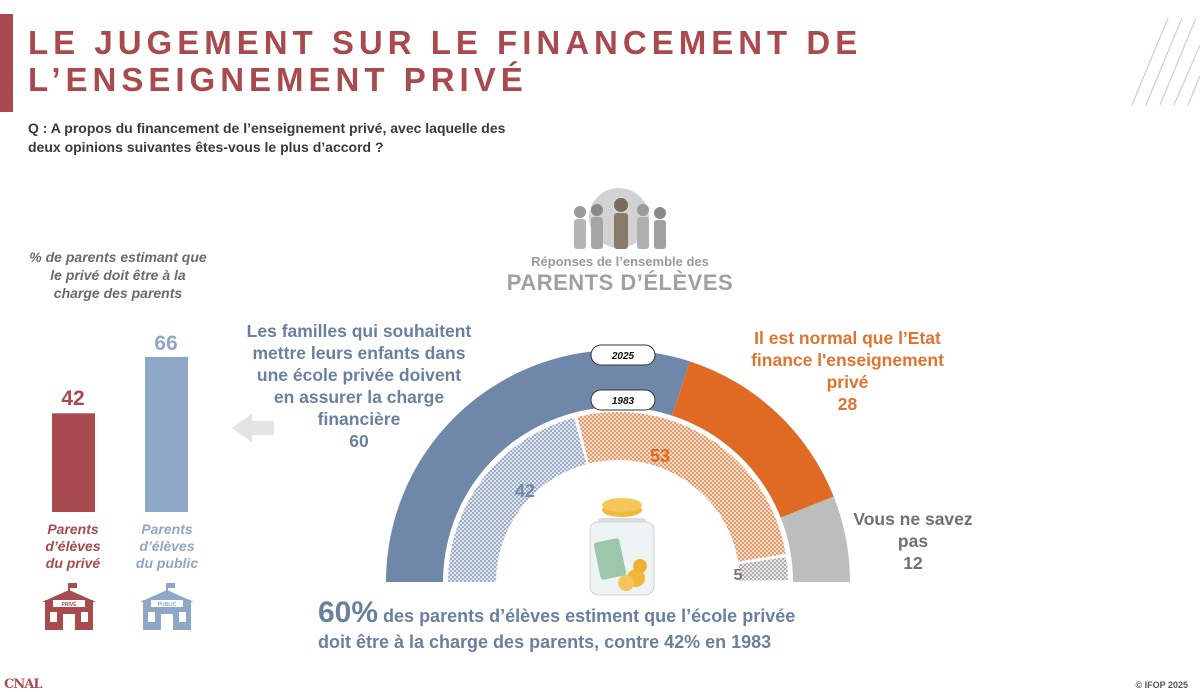  What do you see at coordinates (73, 398) in the screenshot?
I see `bar-value-prive: 42` at bounding box center [73, 398].